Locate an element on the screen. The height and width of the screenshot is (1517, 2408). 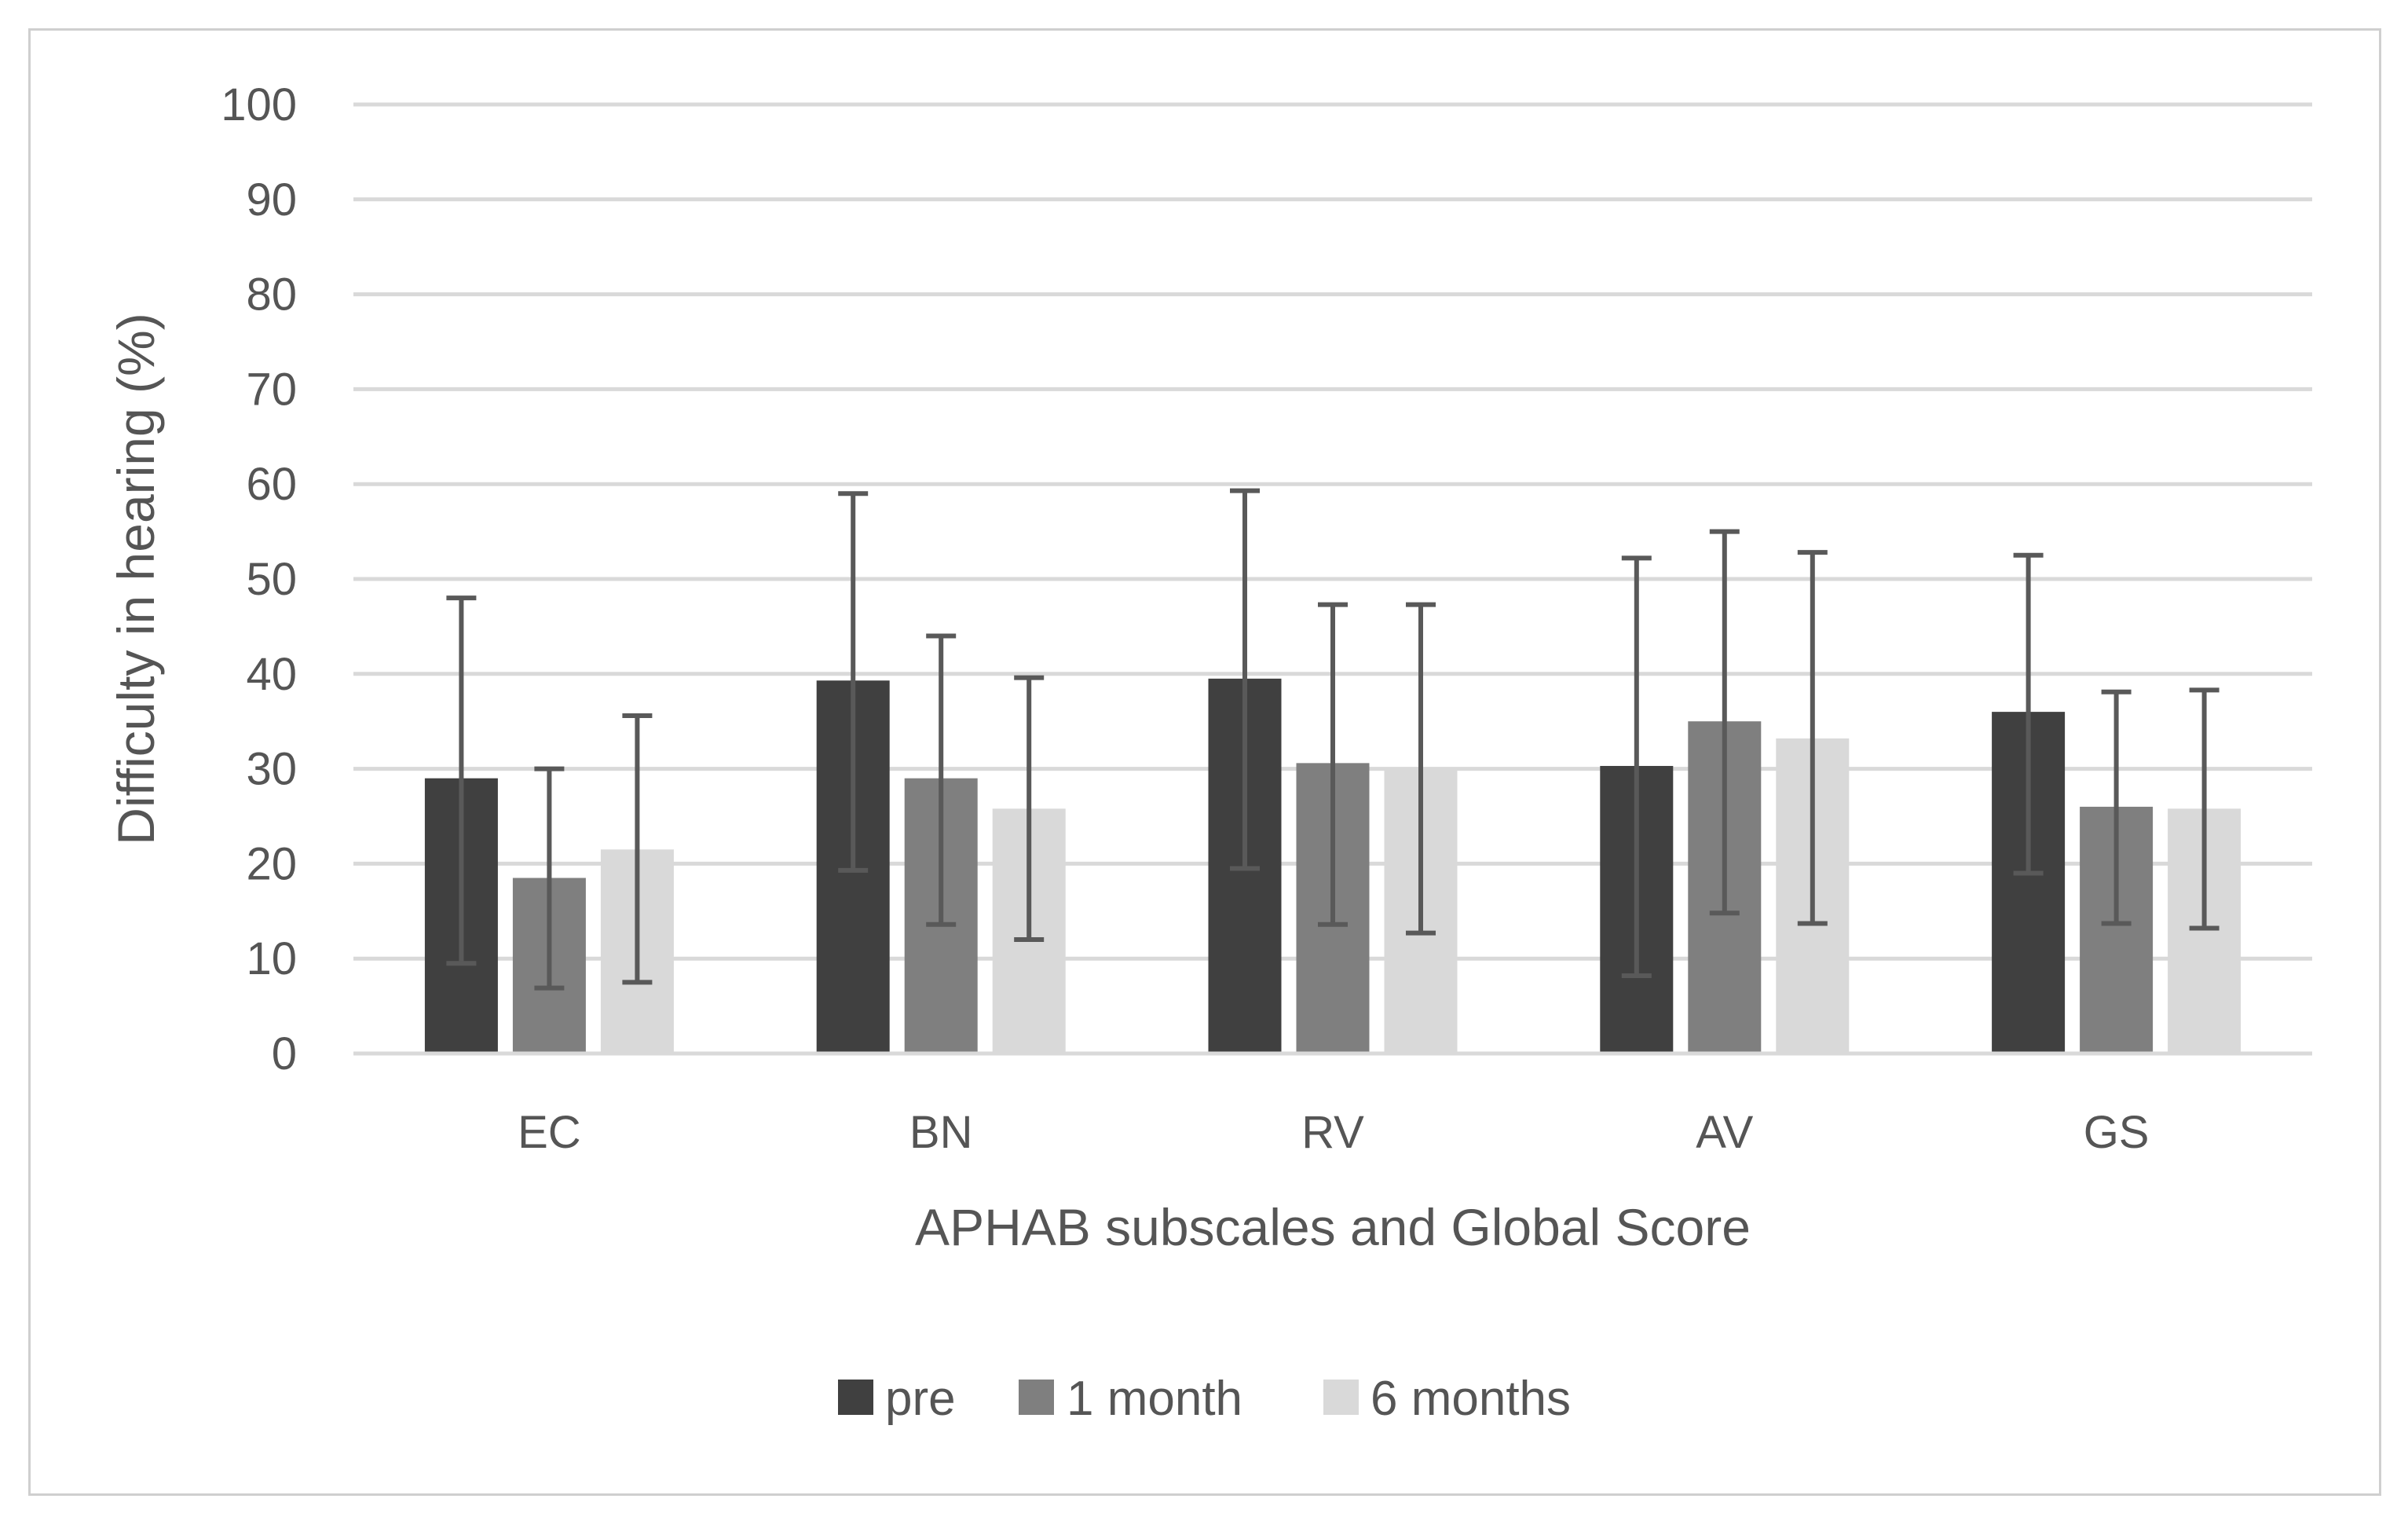
error-bar-rv-pre is located at coordinates (1245, 679).